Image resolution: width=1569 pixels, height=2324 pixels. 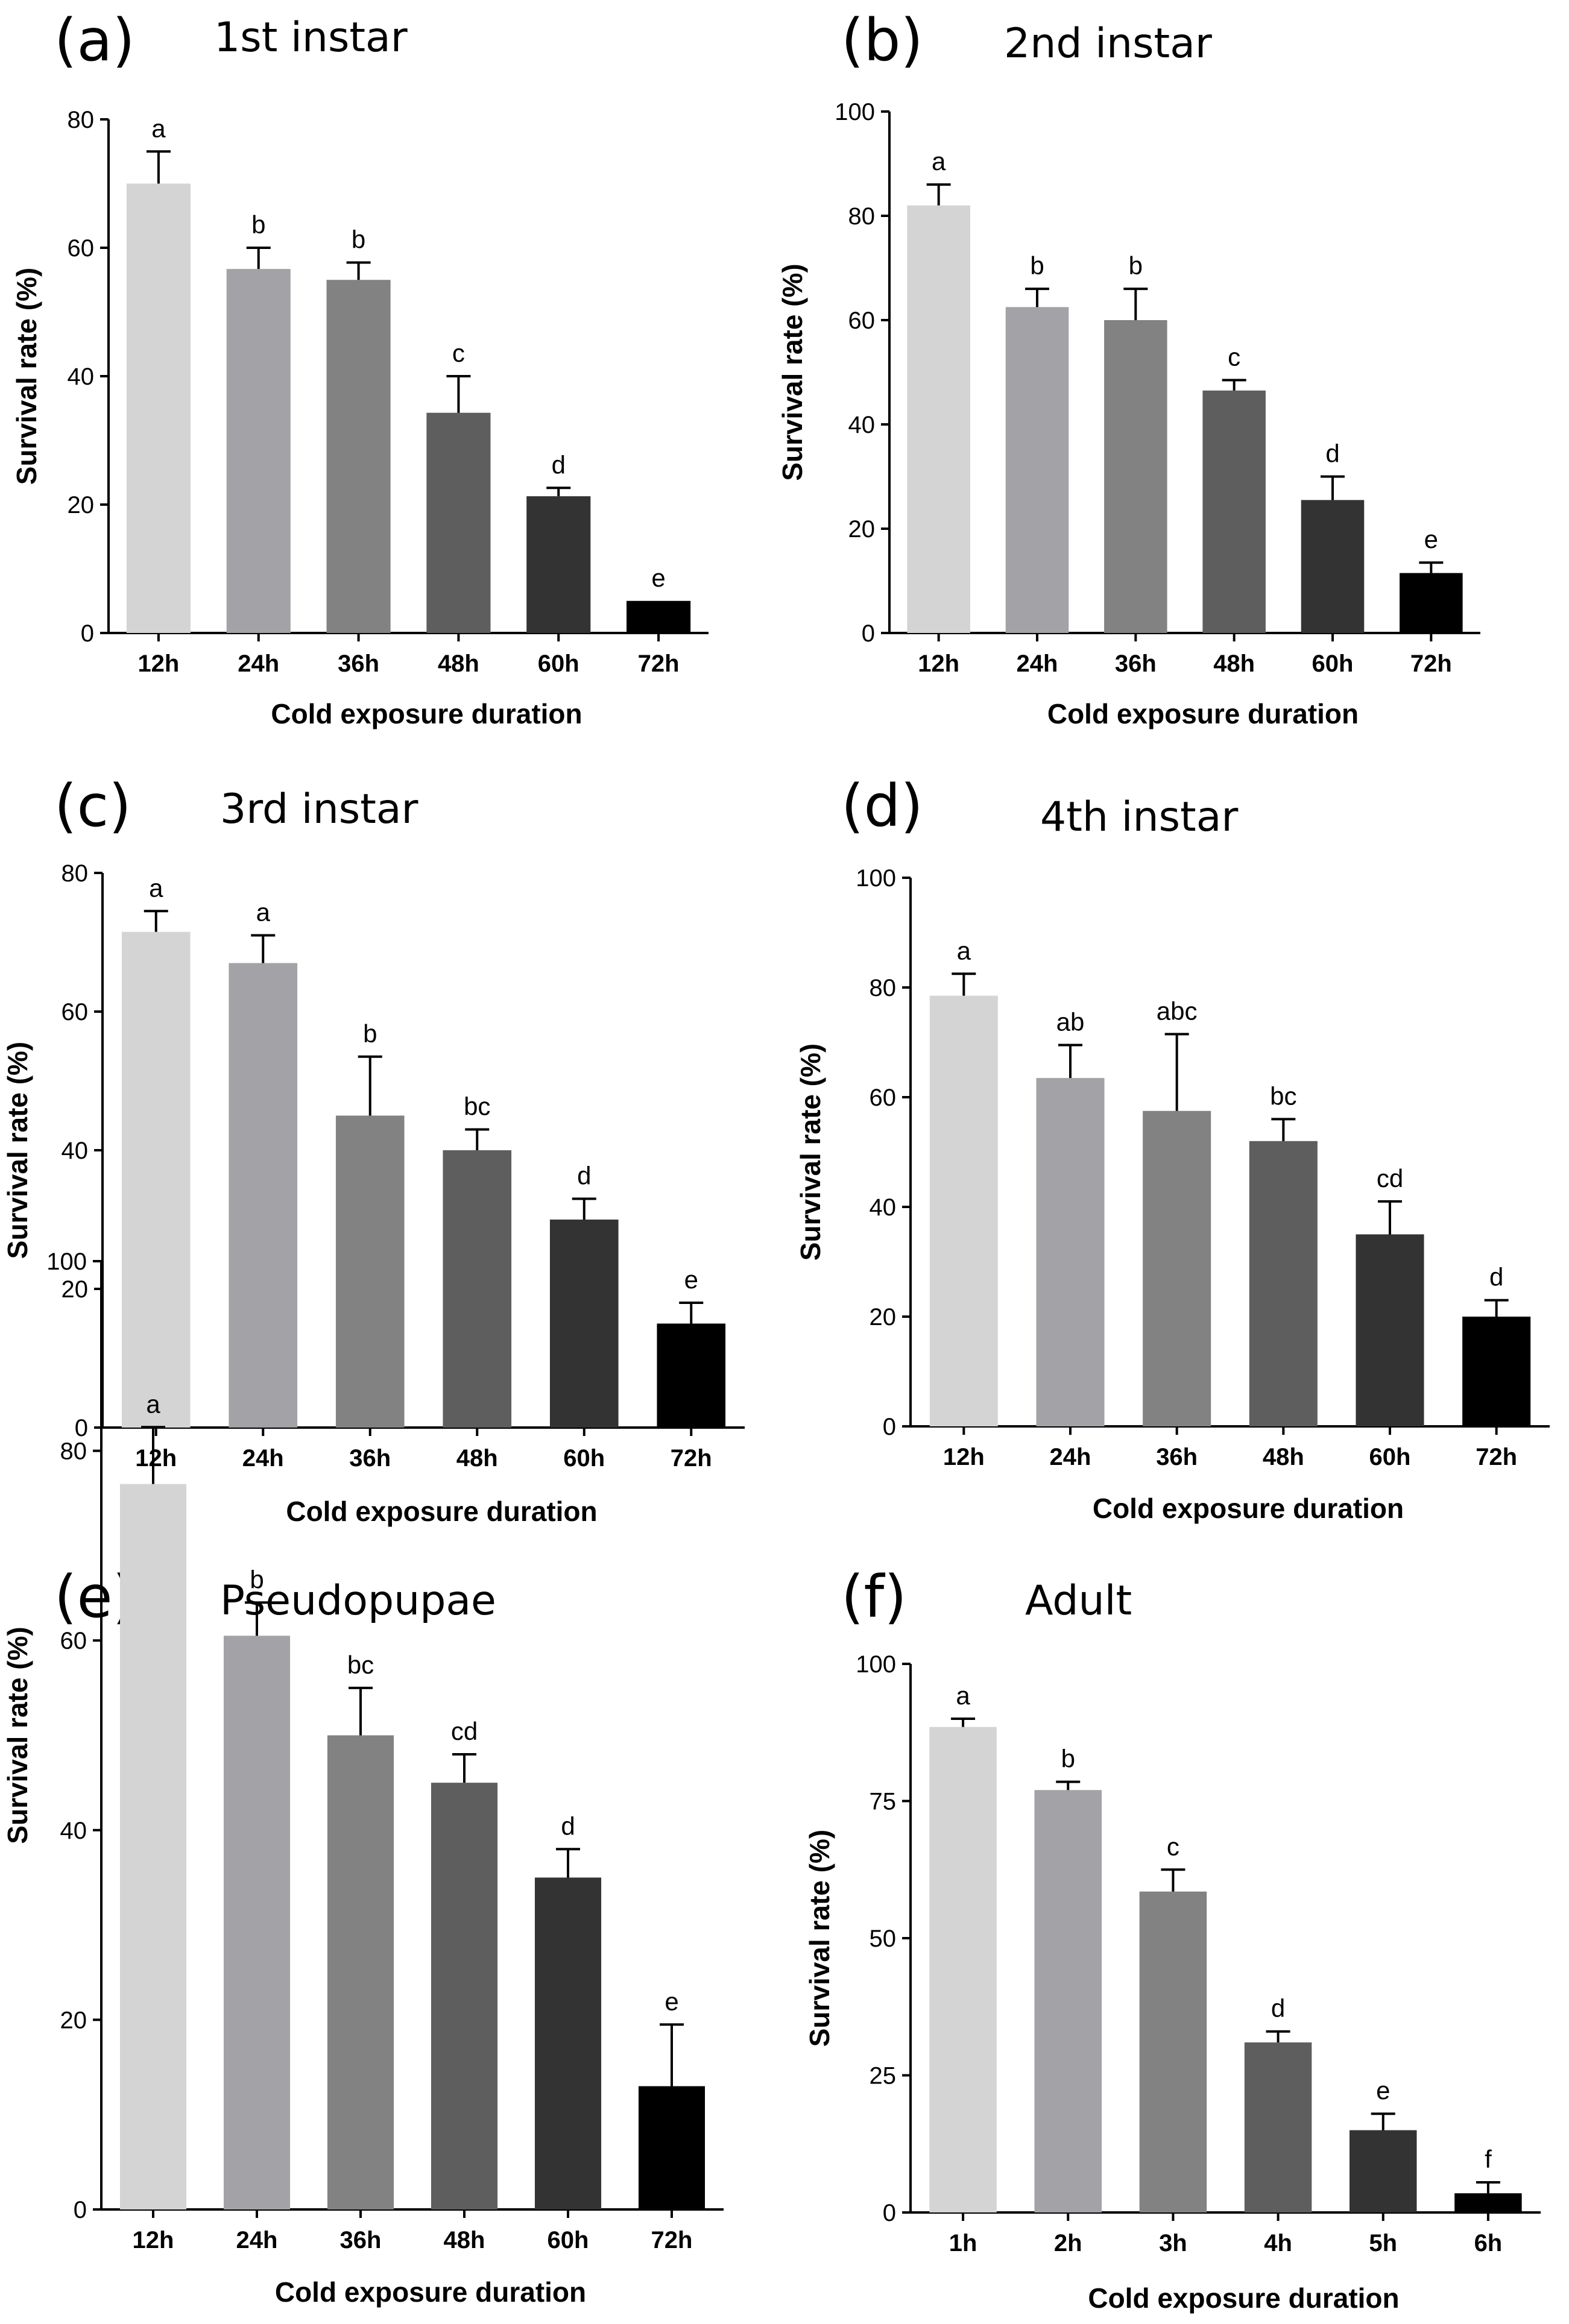 What do you see at coordinates (1173, 1846) in the screenshot?
I see `significance-label: c` at bounding box center [1173, 1846].